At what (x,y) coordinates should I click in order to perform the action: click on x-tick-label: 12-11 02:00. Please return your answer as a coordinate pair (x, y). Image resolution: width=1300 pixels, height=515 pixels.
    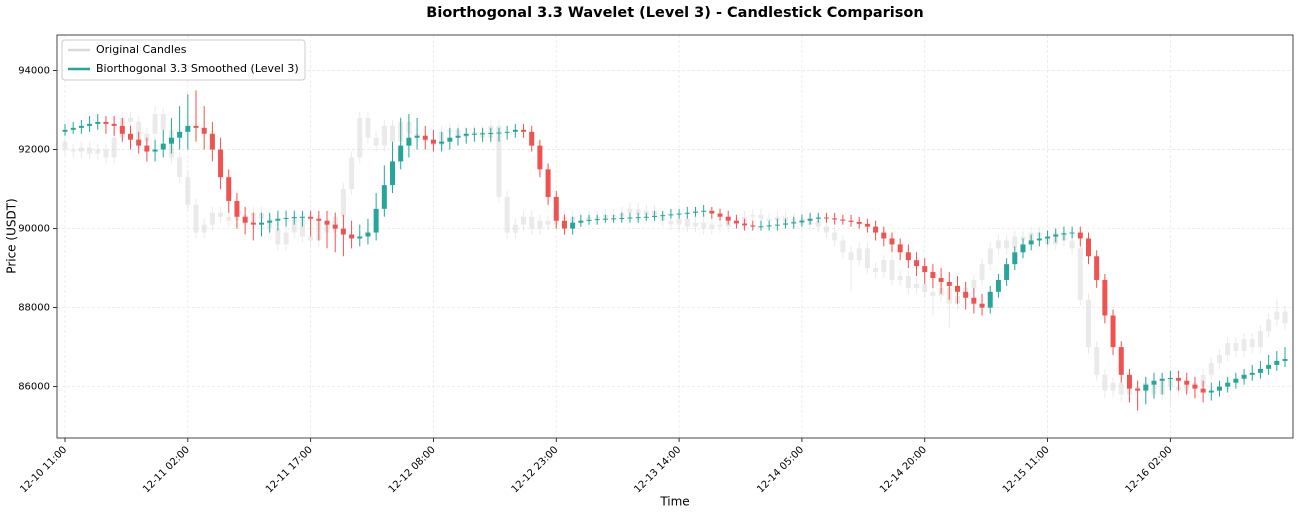
    Looking at the image, I should click on (166, 469).